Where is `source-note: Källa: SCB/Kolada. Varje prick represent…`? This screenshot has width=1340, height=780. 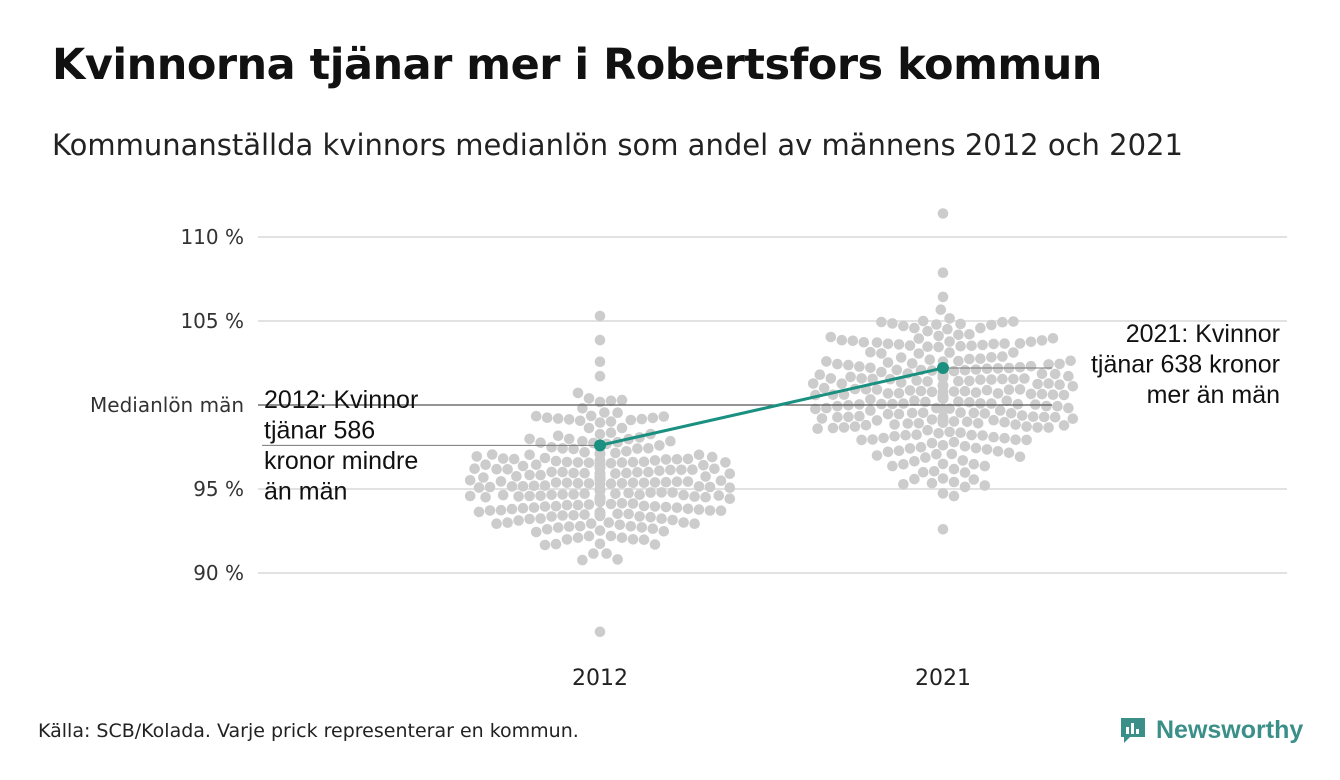
source-note: Källa: SCB/Kolada. Varje prick represent… is located at coordinates (308, 731).